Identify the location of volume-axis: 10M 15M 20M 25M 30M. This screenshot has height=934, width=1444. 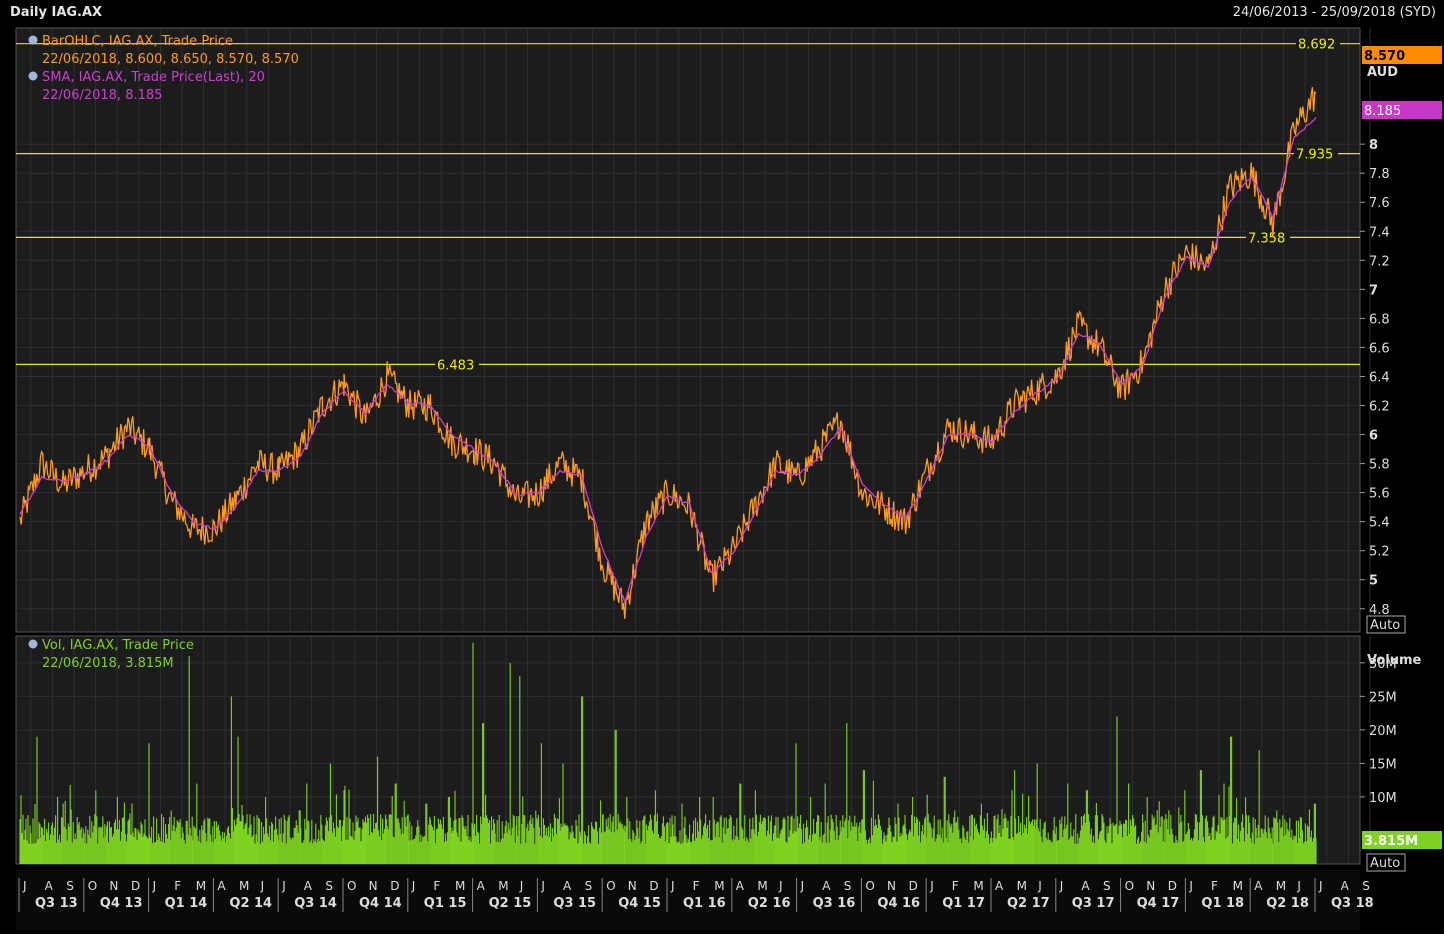
(1378, 731).